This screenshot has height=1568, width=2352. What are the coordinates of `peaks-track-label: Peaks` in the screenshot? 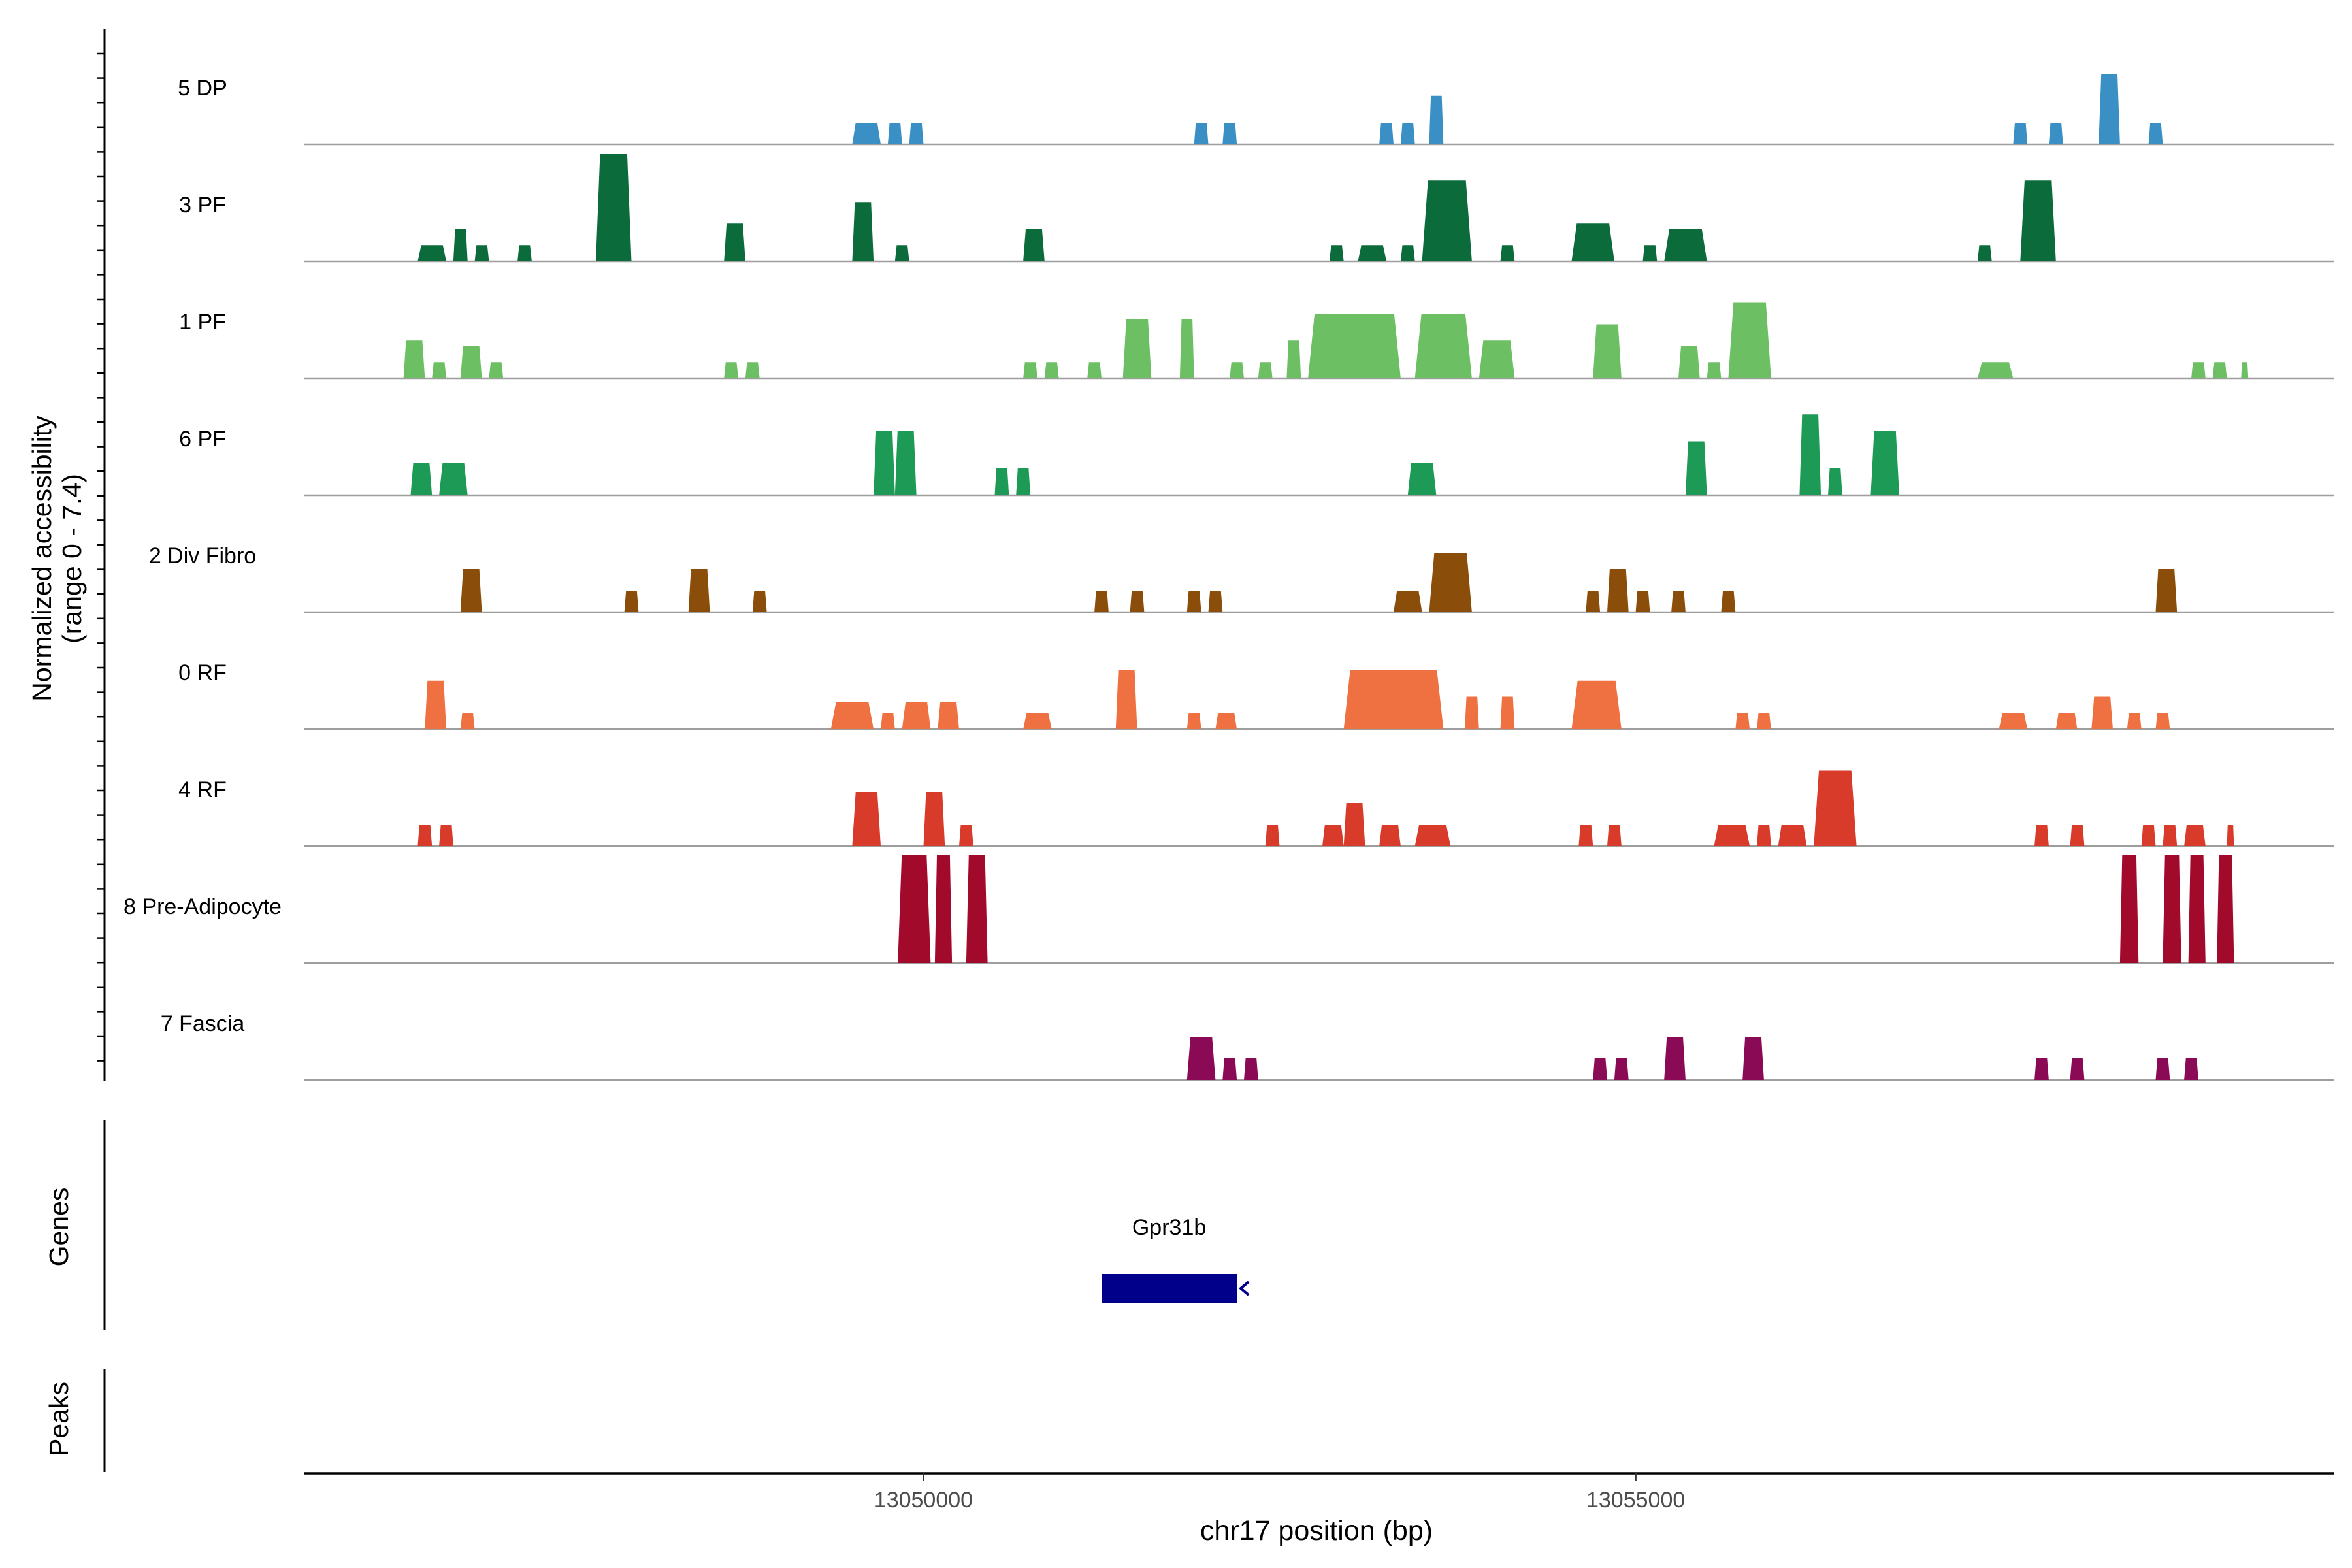 It's located at (59, 1419).